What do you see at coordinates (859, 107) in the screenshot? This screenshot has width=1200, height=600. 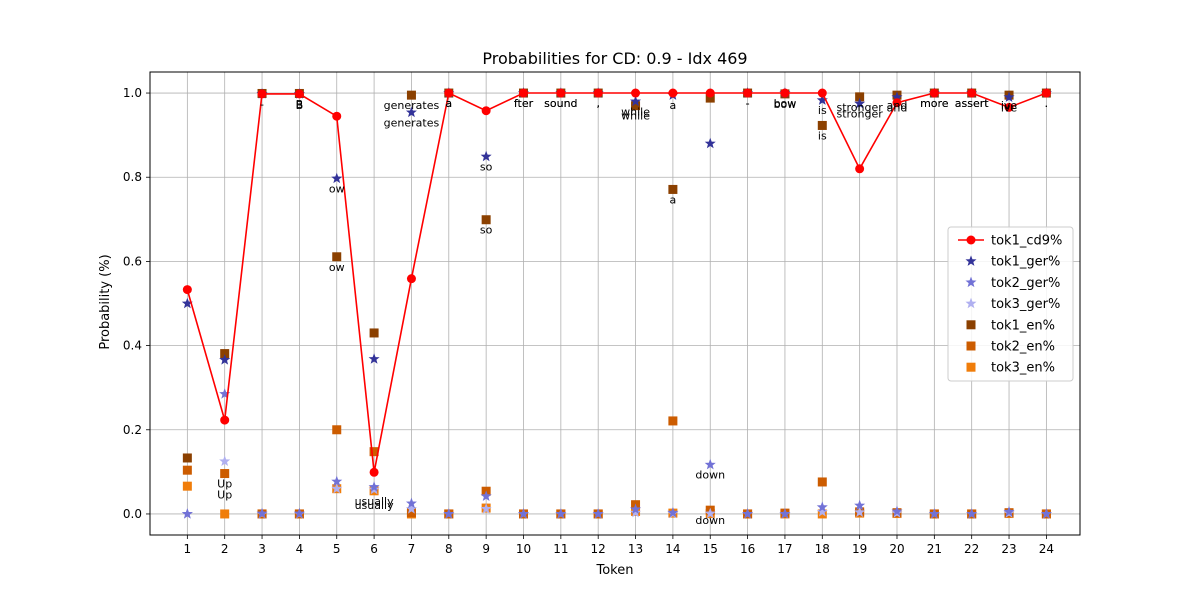 I see `data-label: stronger` at bounding box center [859, 107].